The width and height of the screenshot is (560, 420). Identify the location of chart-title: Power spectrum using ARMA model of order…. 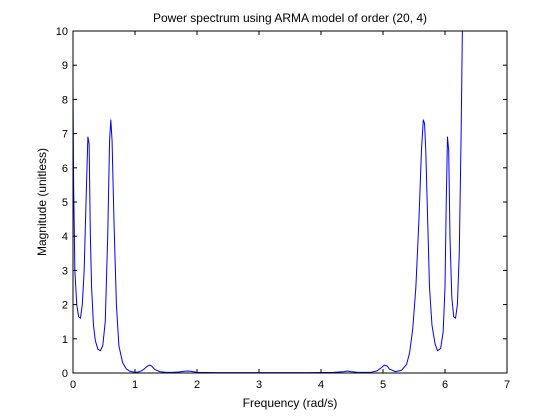
(290, 18).